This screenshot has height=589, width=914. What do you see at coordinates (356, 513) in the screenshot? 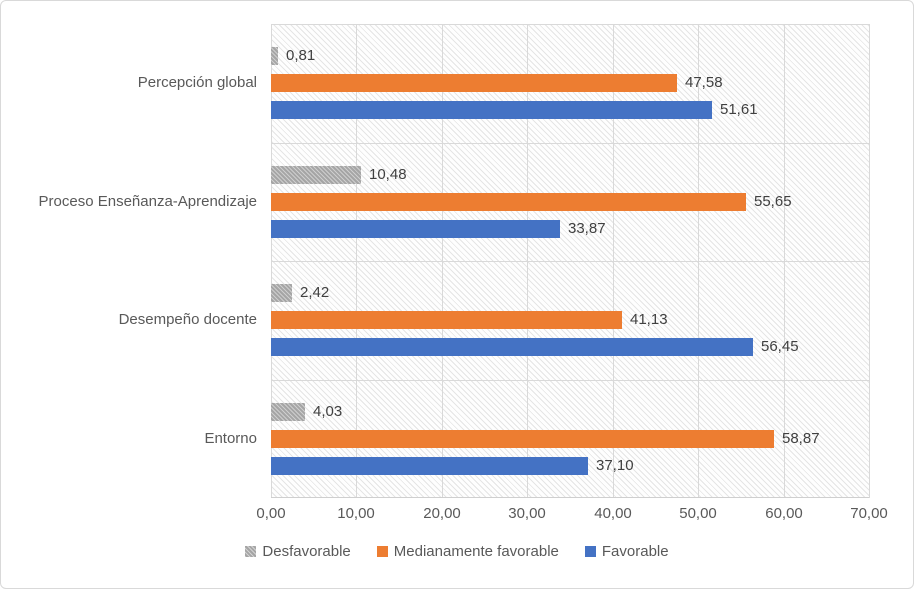
I see `x-tick-label: 10,00` at bounding box center [356, 513].